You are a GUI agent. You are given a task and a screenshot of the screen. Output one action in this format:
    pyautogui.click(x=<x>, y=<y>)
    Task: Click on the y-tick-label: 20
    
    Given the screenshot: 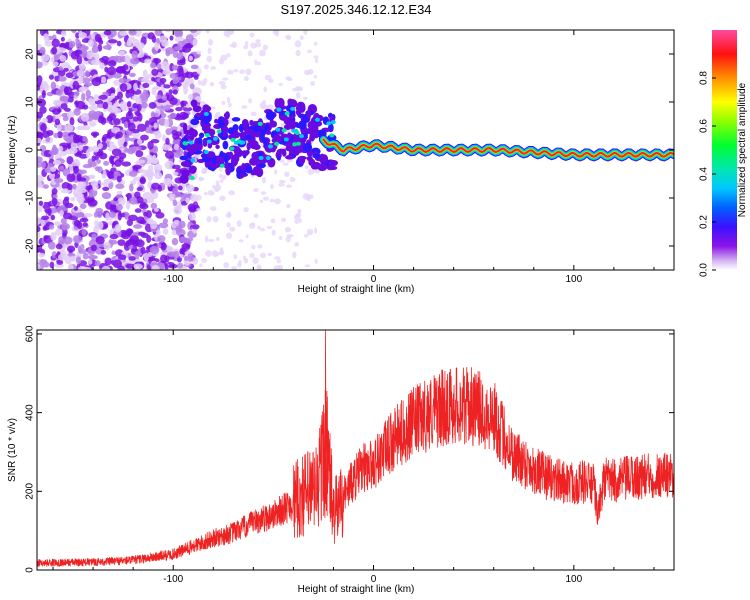 What is the action you would take?
    pyautogui.click(x=30, y=54)
    